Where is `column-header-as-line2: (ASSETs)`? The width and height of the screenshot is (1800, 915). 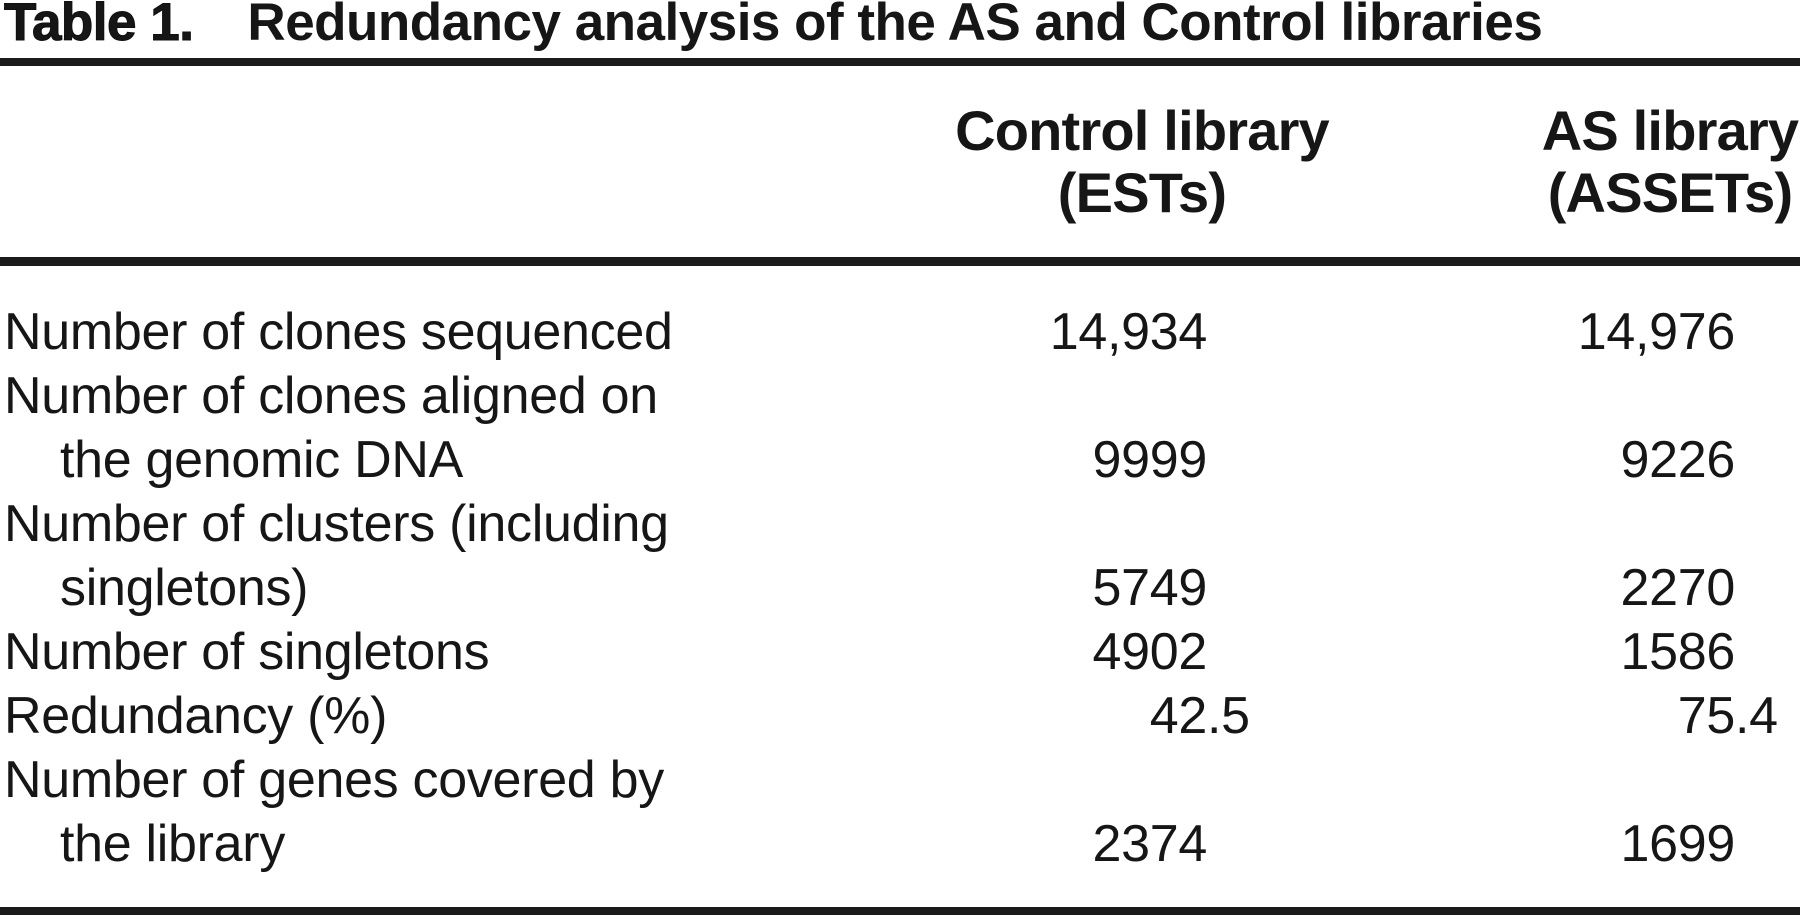 column-header-as-line2: (ASSETs) is located at coordinates (1670, 192).